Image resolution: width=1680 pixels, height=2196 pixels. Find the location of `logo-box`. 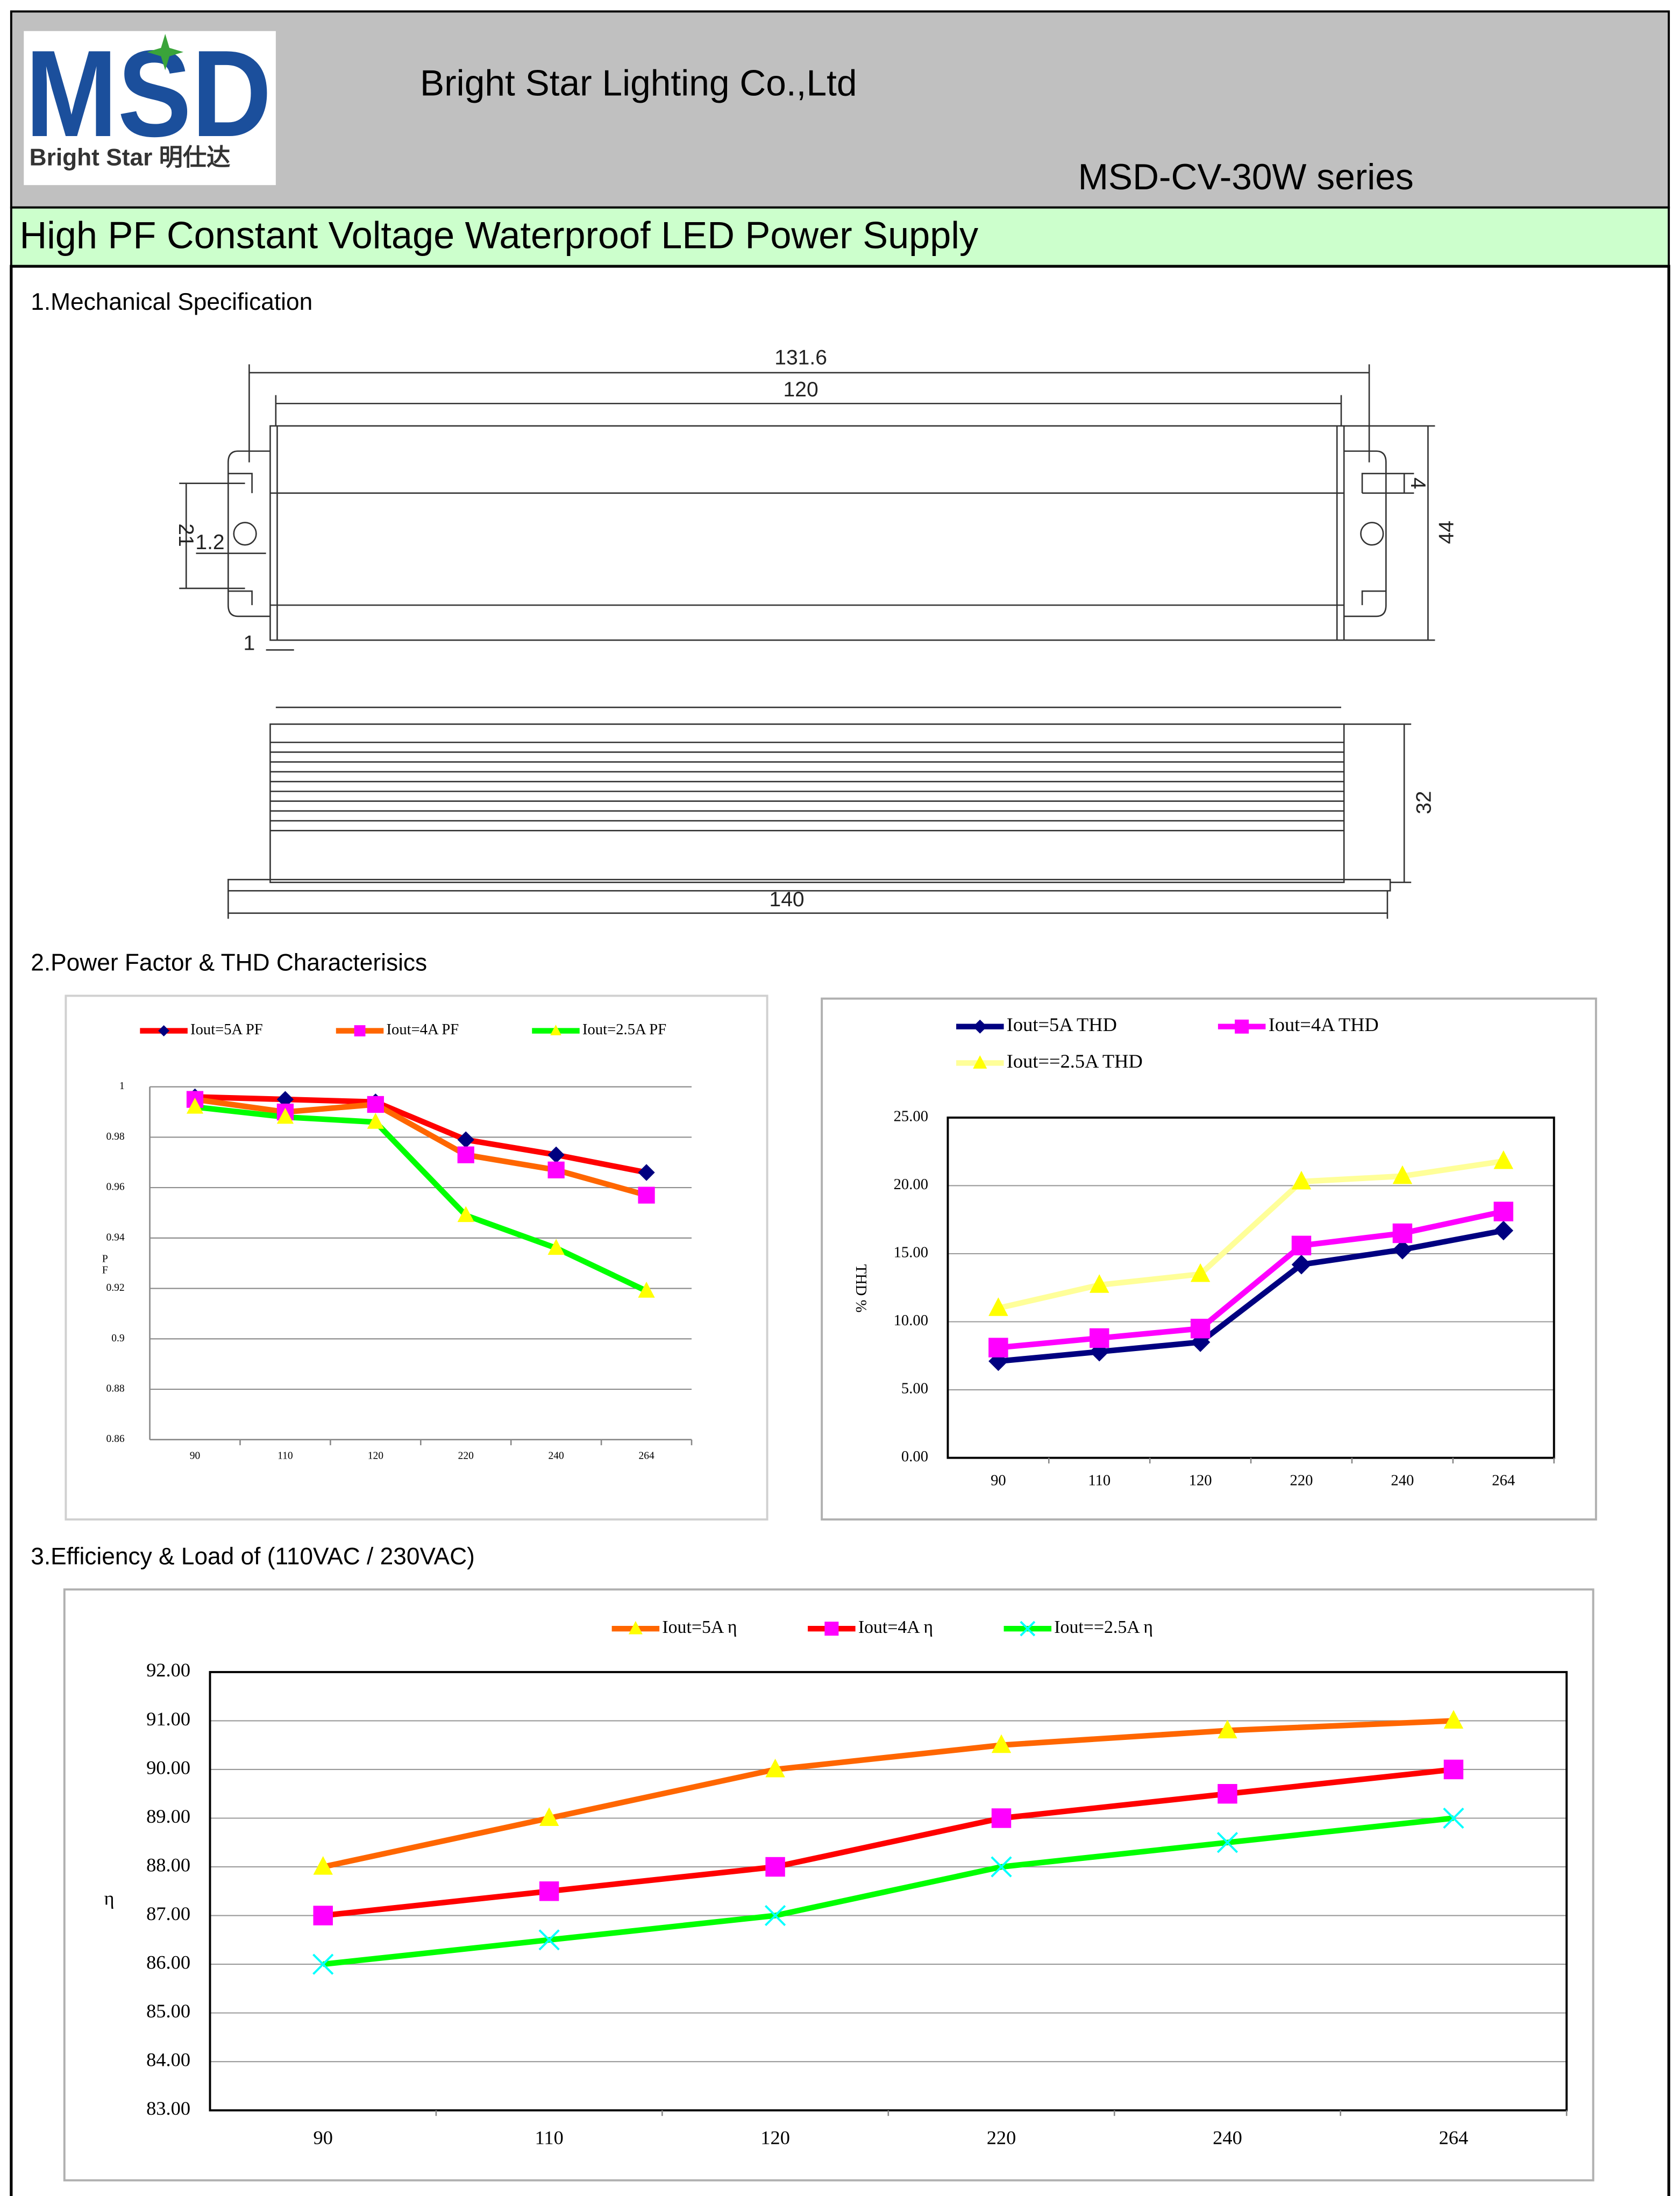

logo-box is located at coordinates (150, 108).